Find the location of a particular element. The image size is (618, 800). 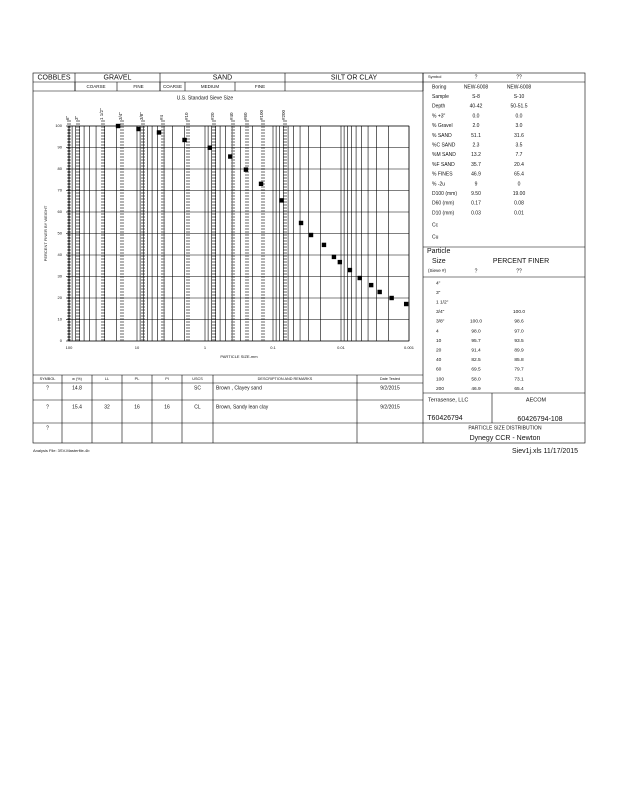

y-axis-label: PERCENT FINER BY WEIGHT is located at coordinates (45, 233).